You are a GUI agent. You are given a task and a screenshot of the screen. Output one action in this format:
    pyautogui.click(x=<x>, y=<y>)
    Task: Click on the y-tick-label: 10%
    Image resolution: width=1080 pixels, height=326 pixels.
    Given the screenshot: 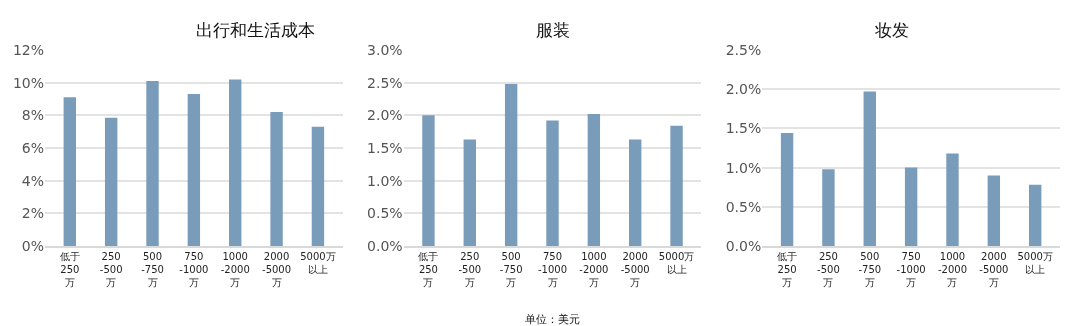 What is the action you would take?
    pyautogui.click(x=28, y=82)
    